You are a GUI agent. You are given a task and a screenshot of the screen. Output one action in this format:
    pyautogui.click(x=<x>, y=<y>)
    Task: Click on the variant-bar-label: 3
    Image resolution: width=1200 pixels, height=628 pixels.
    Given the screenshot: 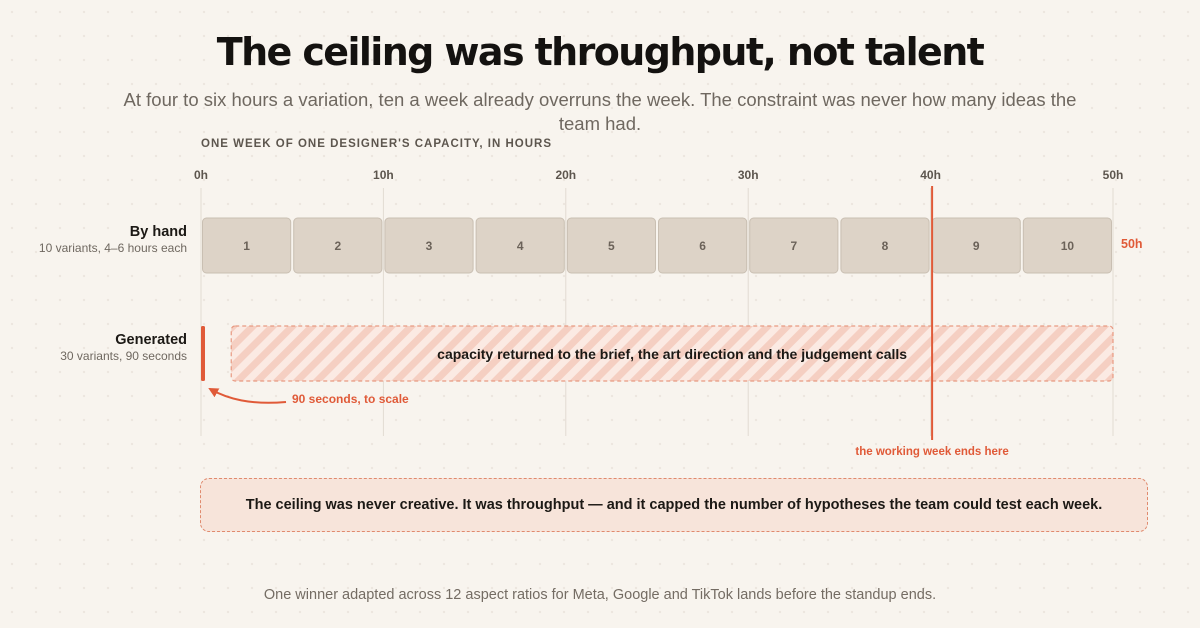 What is the action you would take?
    pyautogui.click(x=429, y=246)
    